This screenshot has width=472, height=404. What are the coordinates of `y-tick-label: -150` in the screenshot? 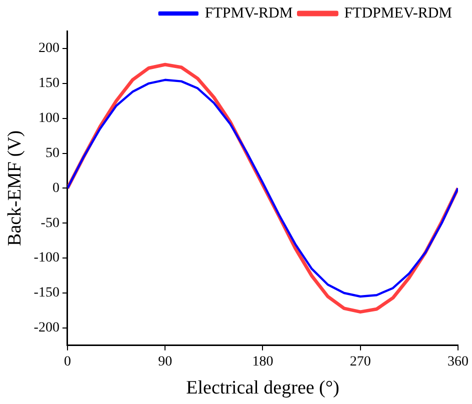 It's located at (47, 293).